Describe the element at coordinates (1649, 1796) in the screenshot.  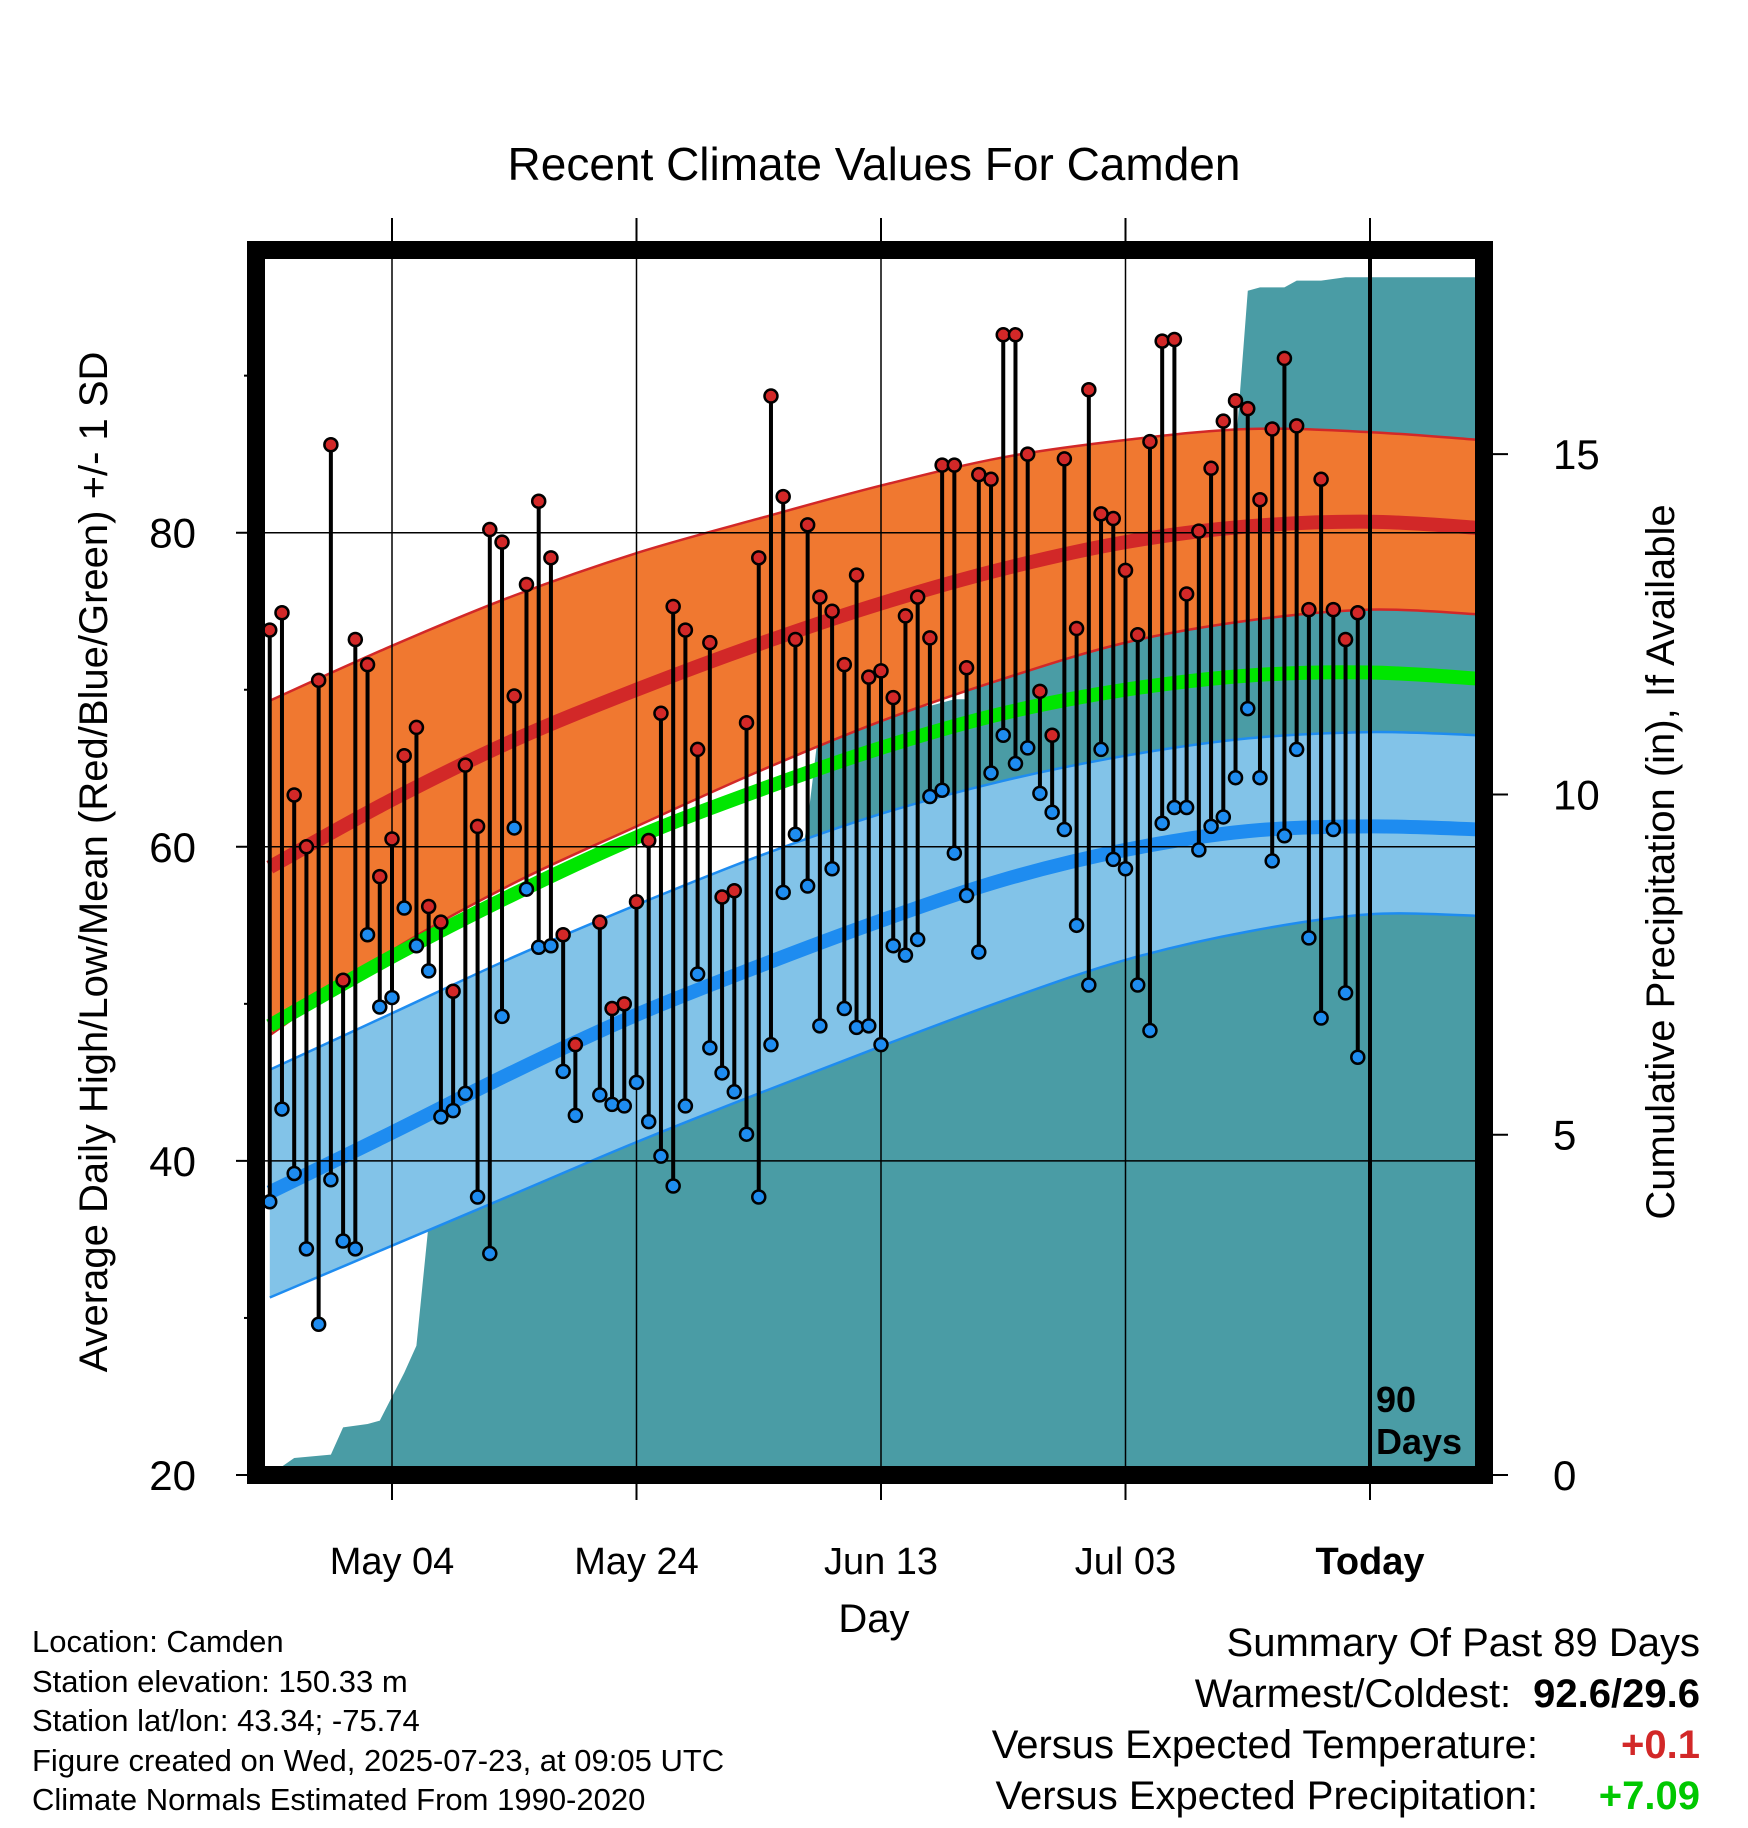
I see `precip-value: +7.09` at that location.